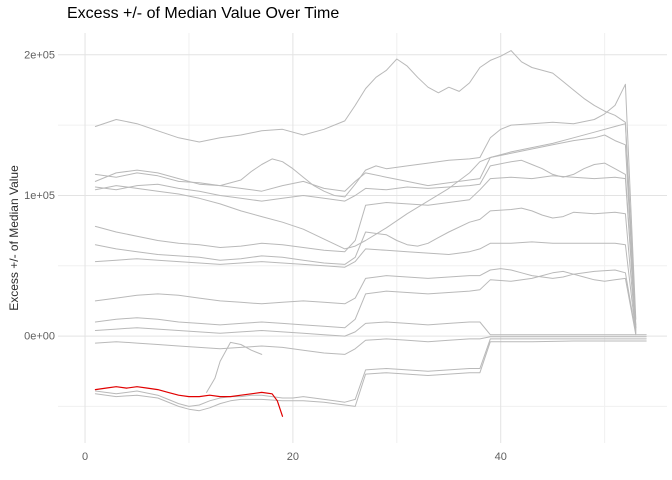 The width and height of the screenshot is (672, 480). Describe the element at coordinates (293, 457) in the screenshot. I see `x-tick-label: 20` at that location.